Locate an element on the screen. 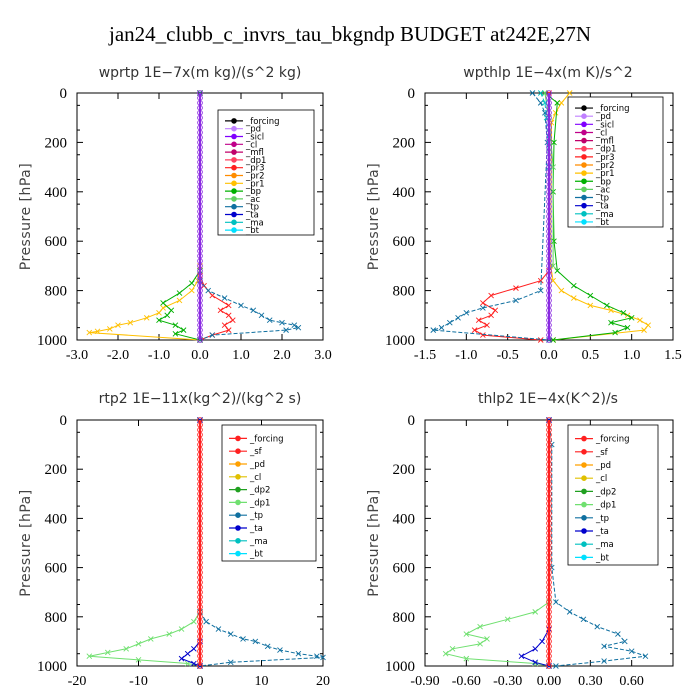  y-tick-label: 400 is located at coordinates (56, 519).